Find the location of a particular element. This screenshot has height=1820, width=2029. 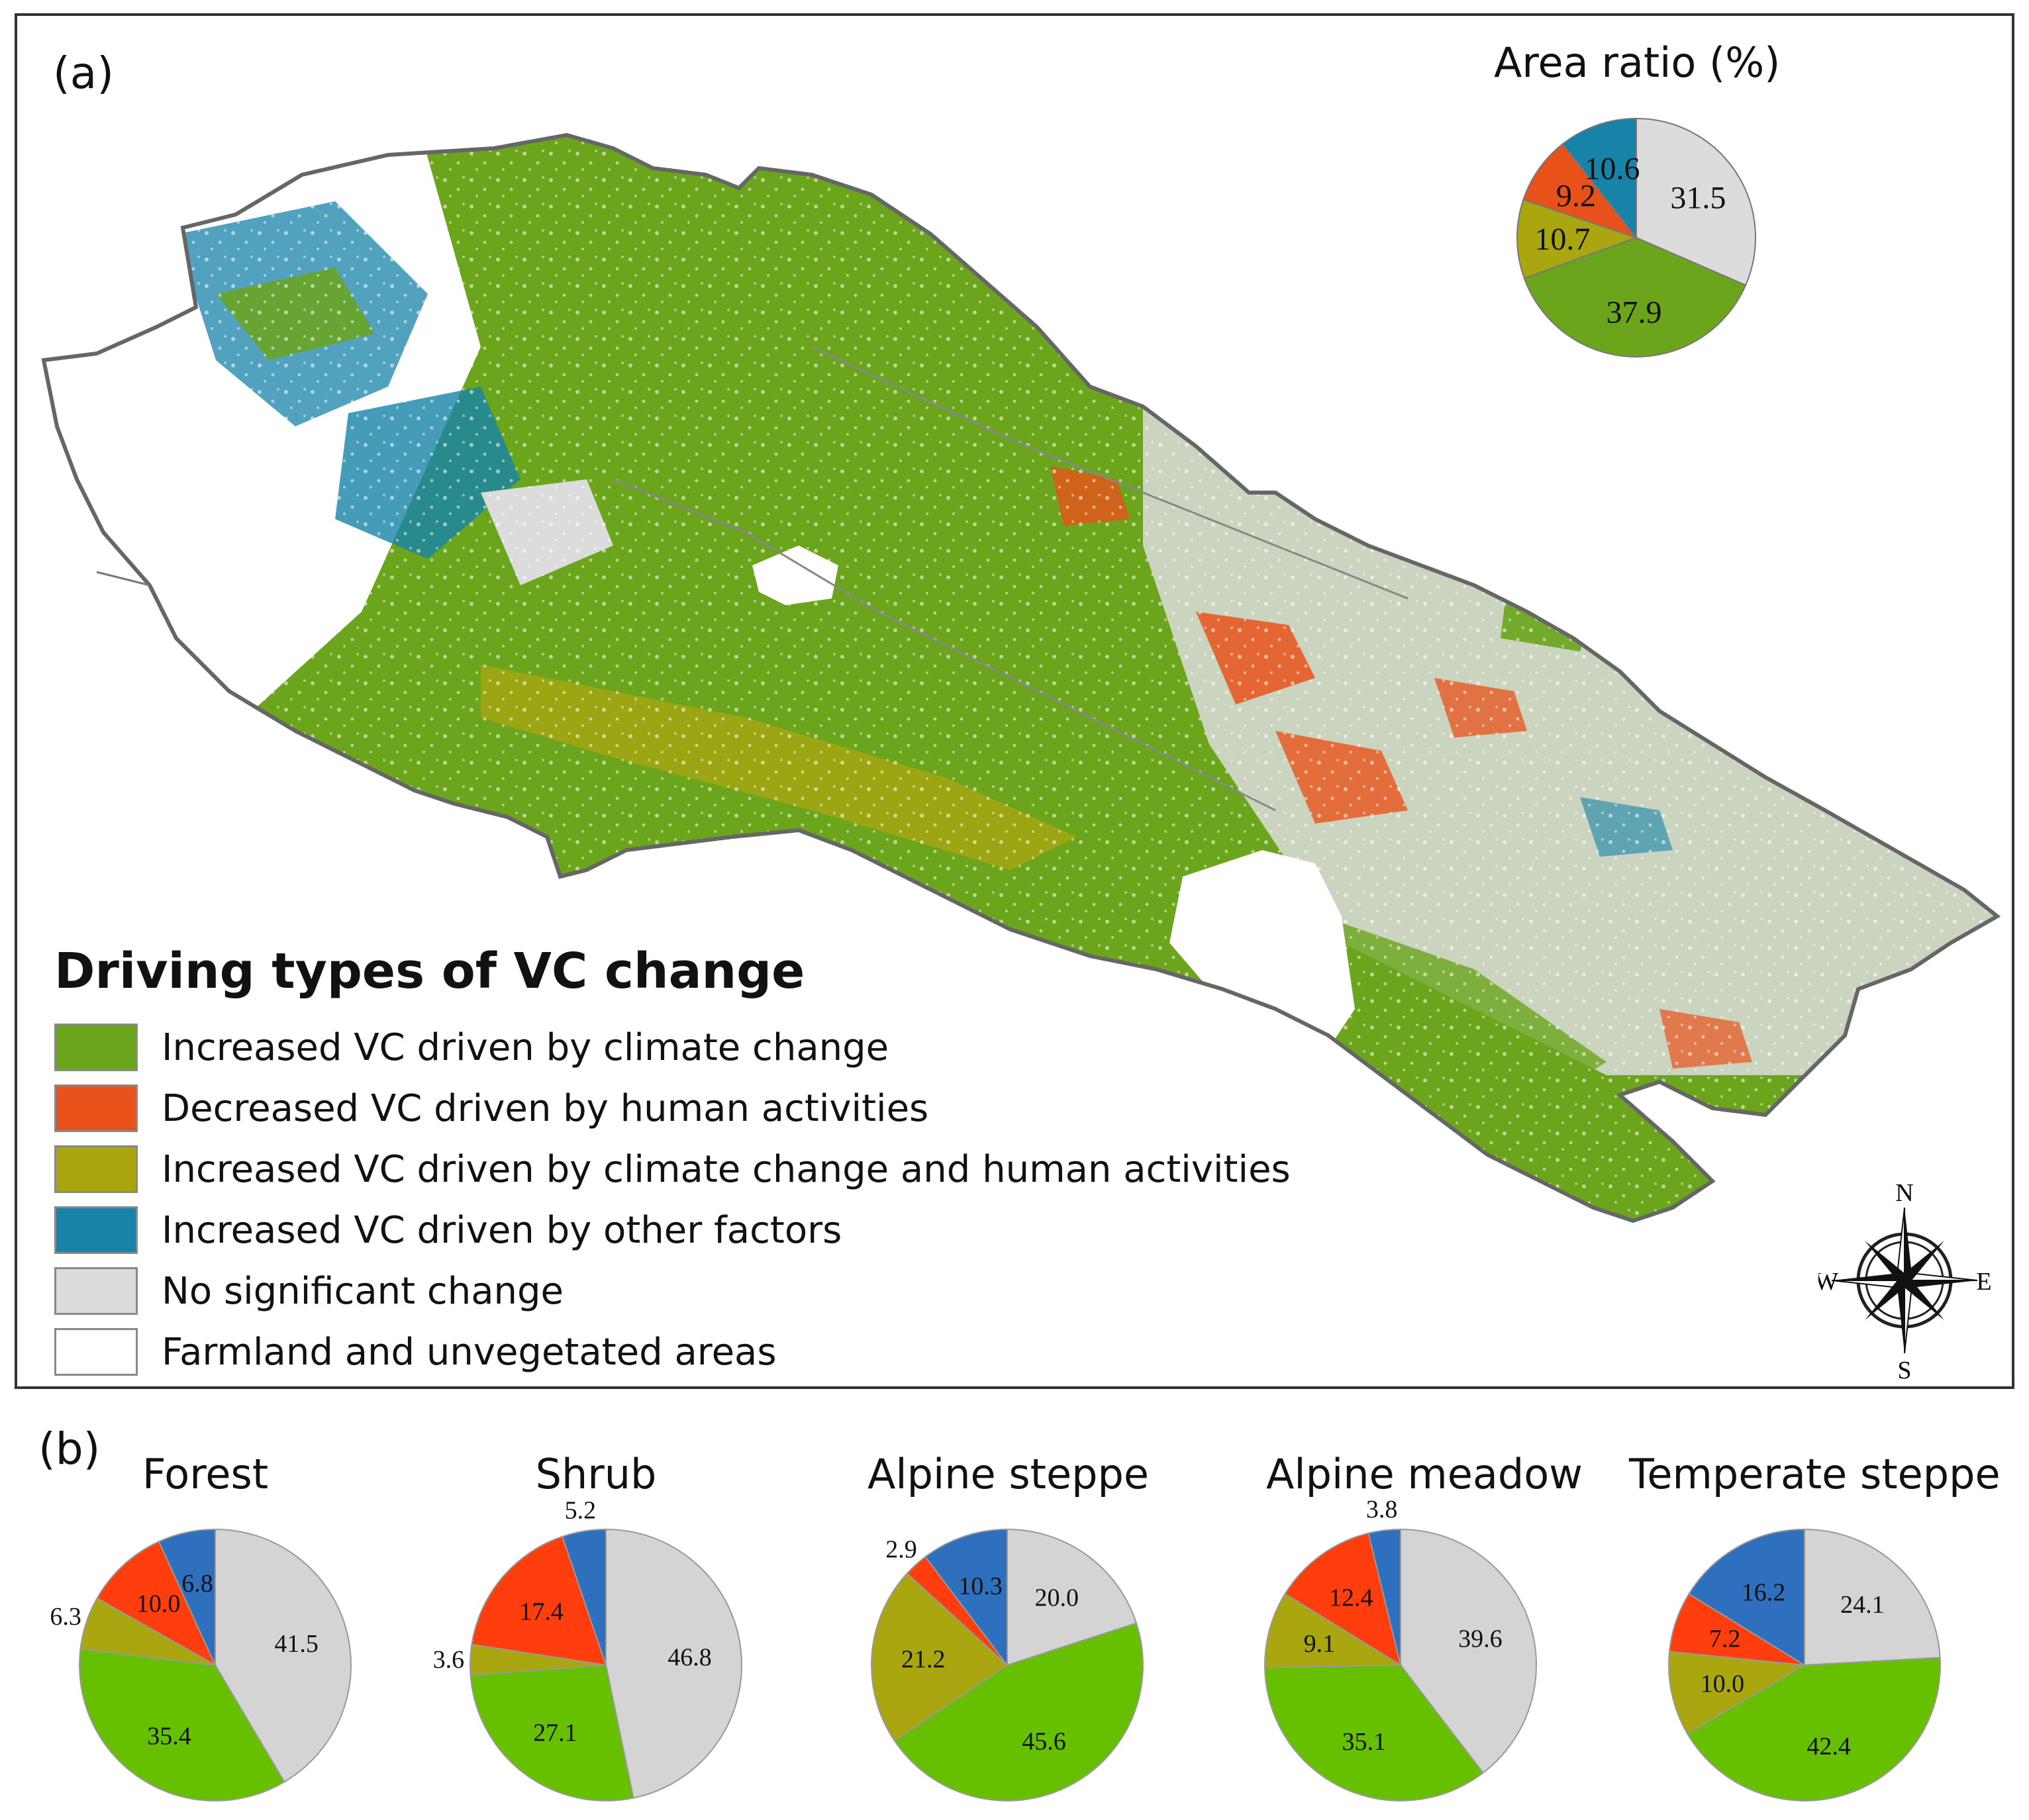

pie-label-other: 16.2 is located at coordinates (1764, 1592).